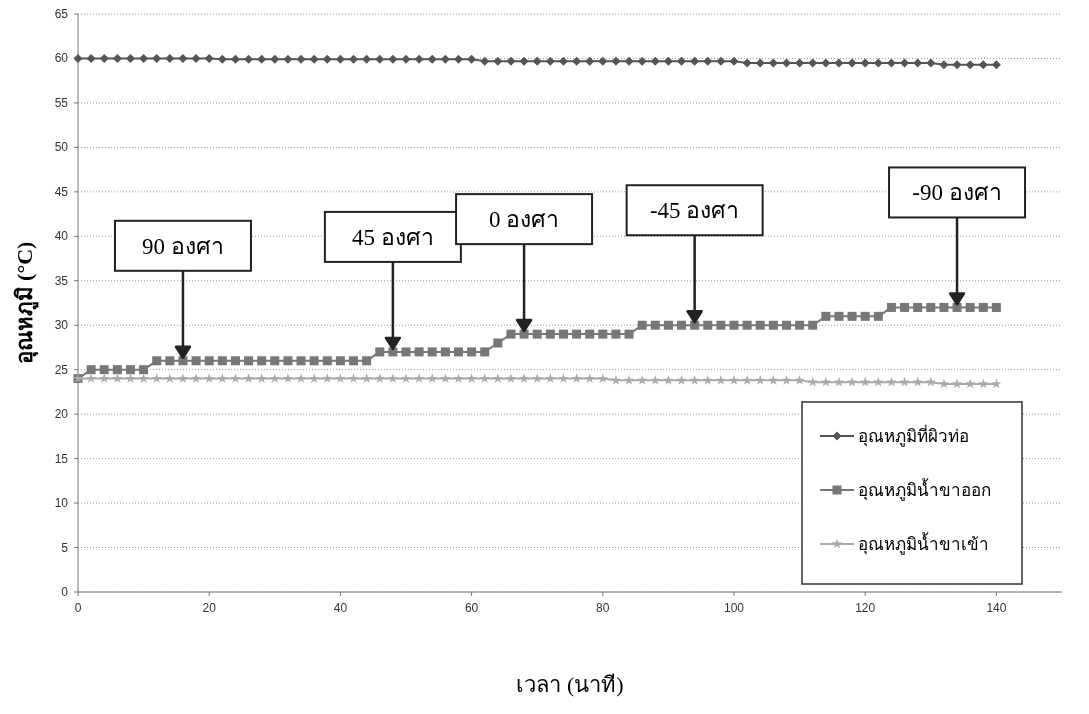  I want to click on x-tick-label: 100, so click(734, 608).